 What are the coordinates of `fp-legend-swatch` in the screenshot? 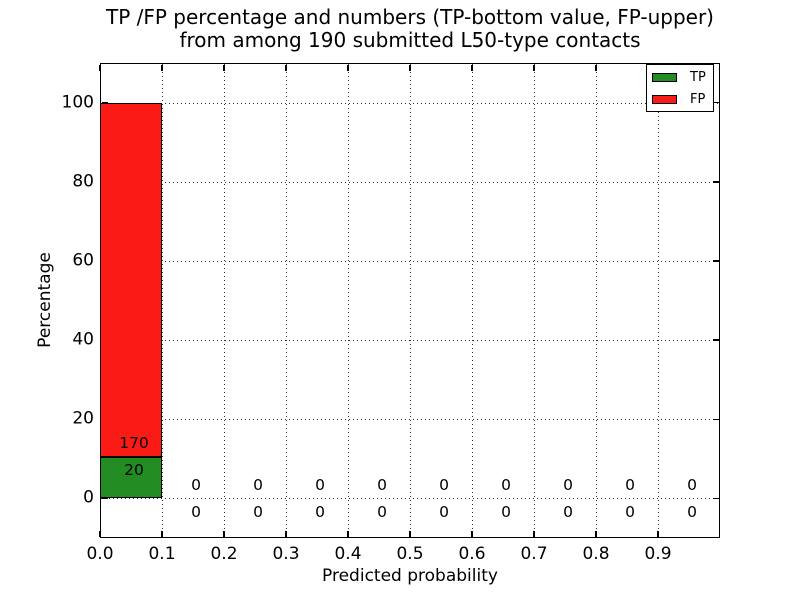 It's located at (664, 99).